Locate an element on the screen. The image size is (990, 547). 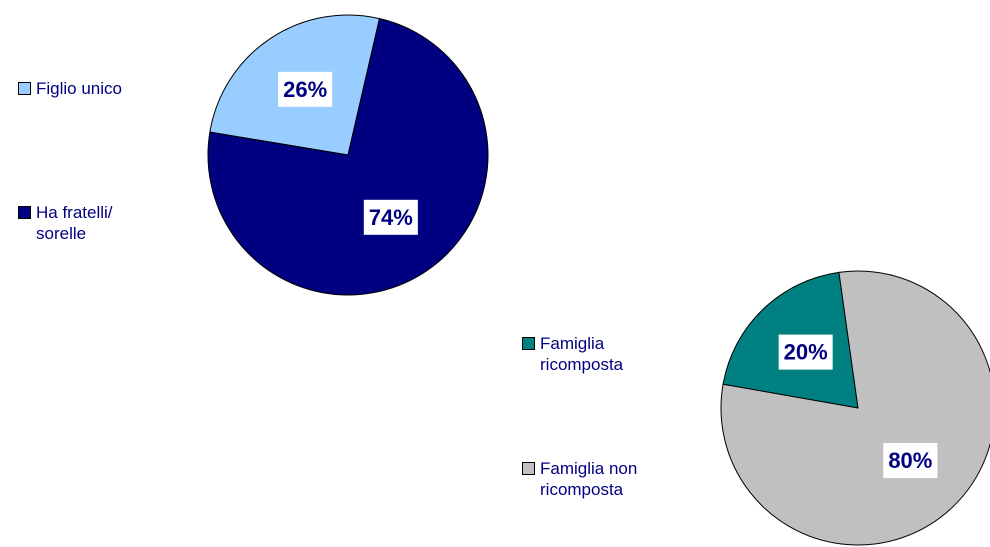
value-label-text: 20% is located at coordinates (806, 352).